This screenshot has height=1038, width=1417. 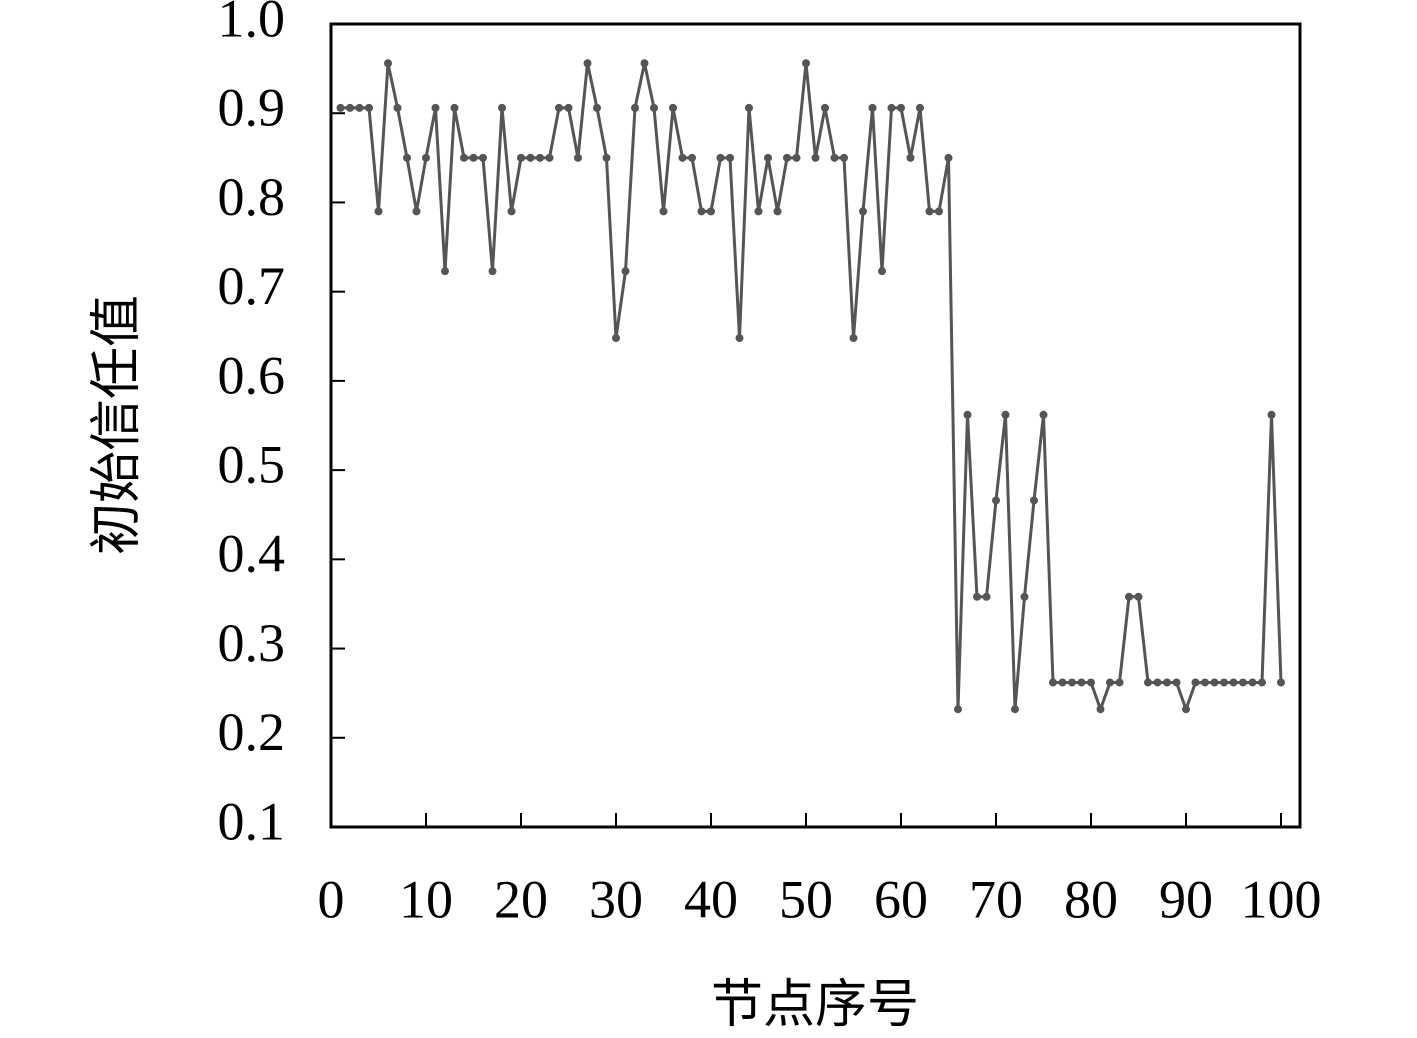 I want to click on y-tick-label: 0.7, so click(x=252, y=286).